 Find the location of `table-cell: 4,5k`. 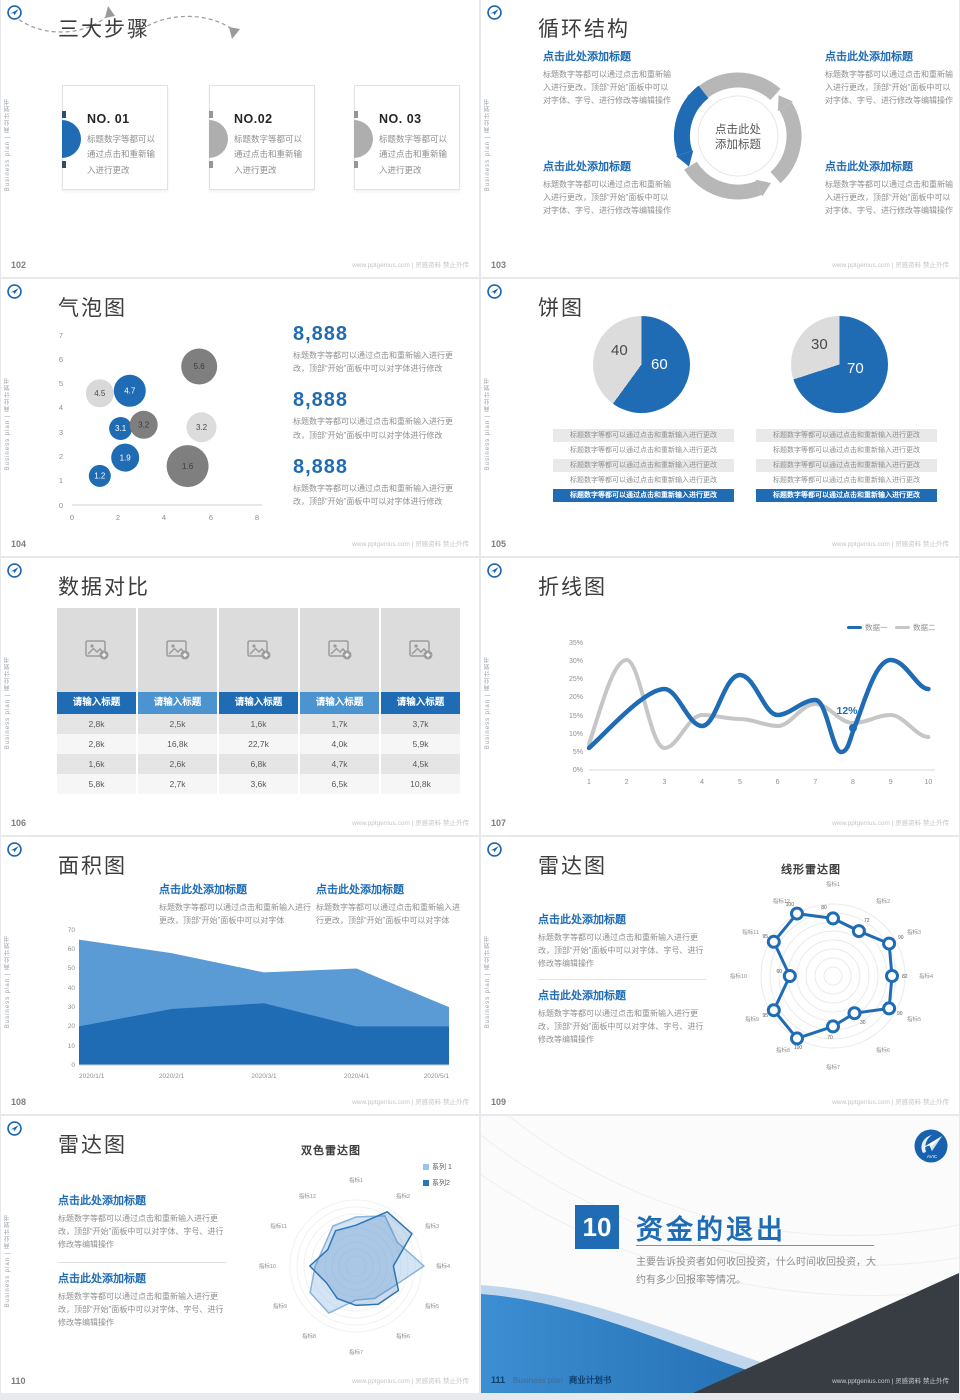

table-cell: 4,5k is located at coordinates (420, 764).